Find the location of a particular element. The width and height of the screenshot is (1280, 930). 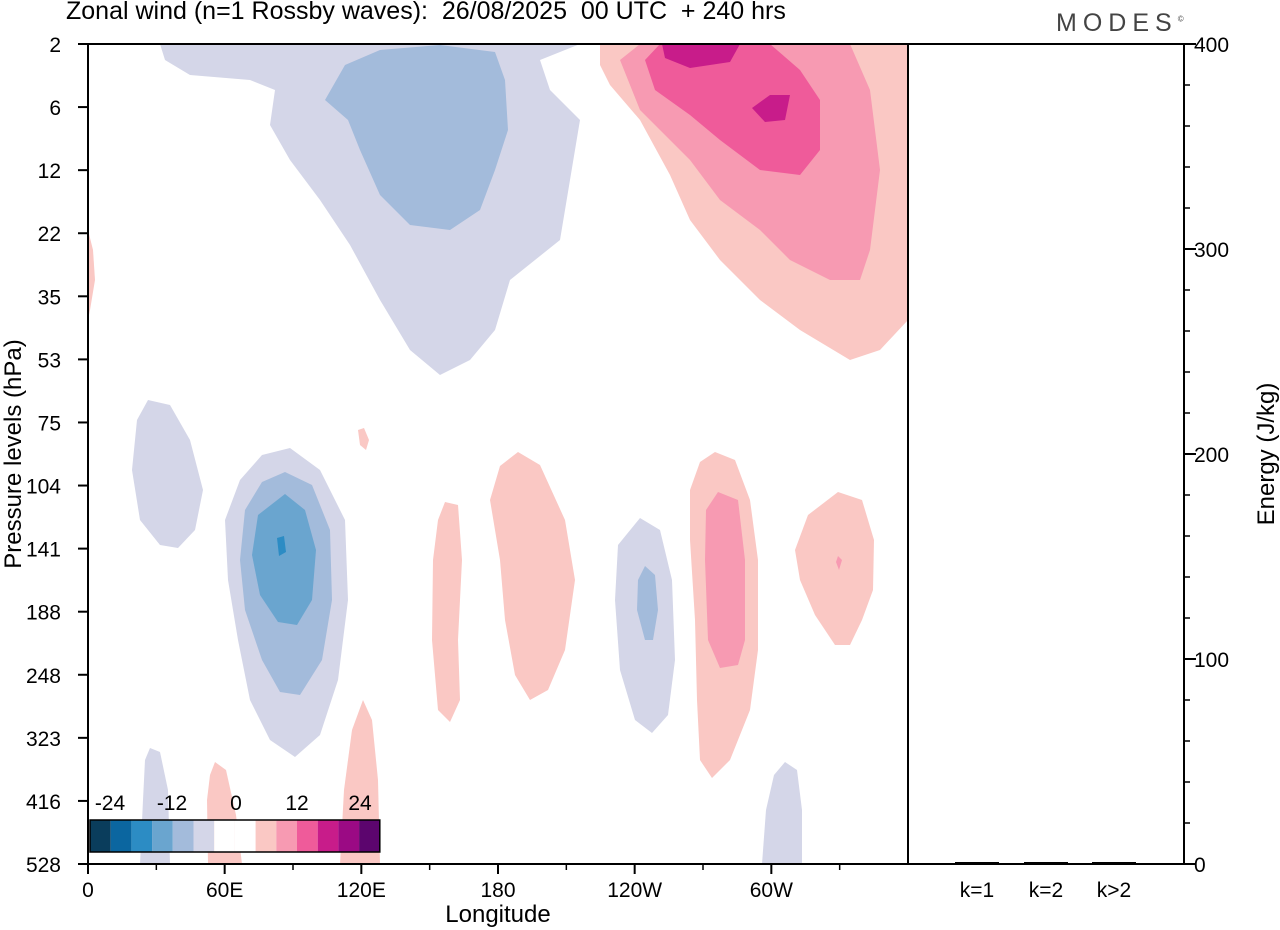

x-tick-label: 60E is located at coordinates (224, 890).